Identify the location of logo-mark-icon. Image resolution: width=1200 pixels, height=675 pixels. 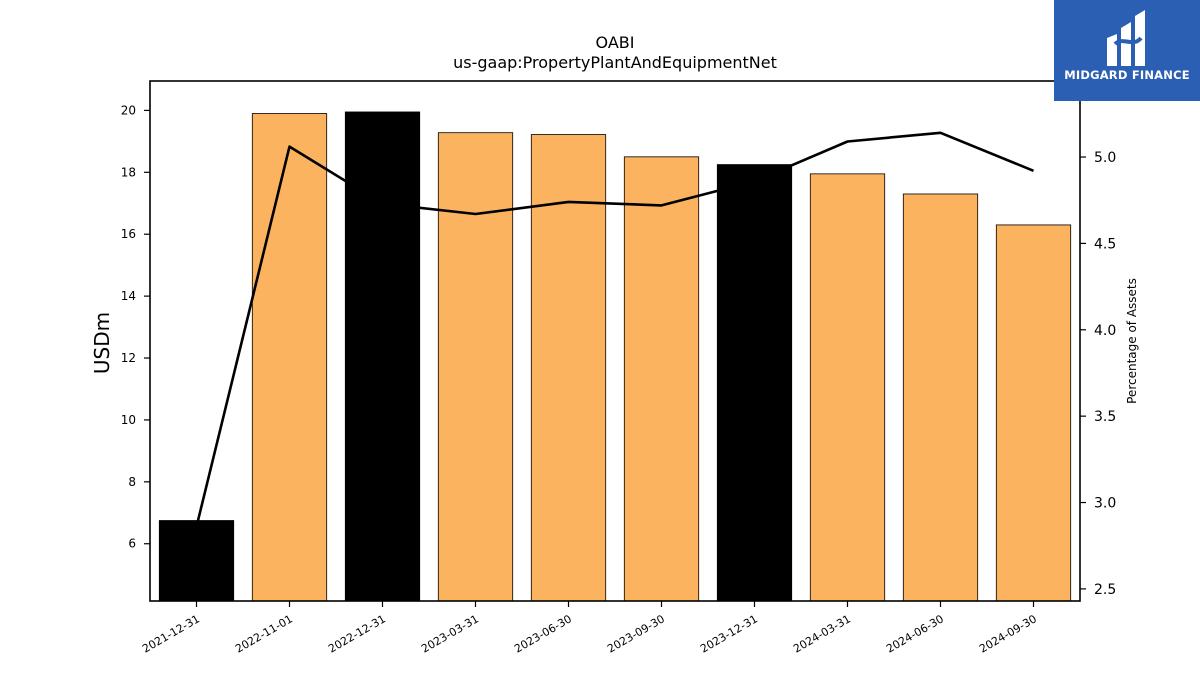
(1126, 38).